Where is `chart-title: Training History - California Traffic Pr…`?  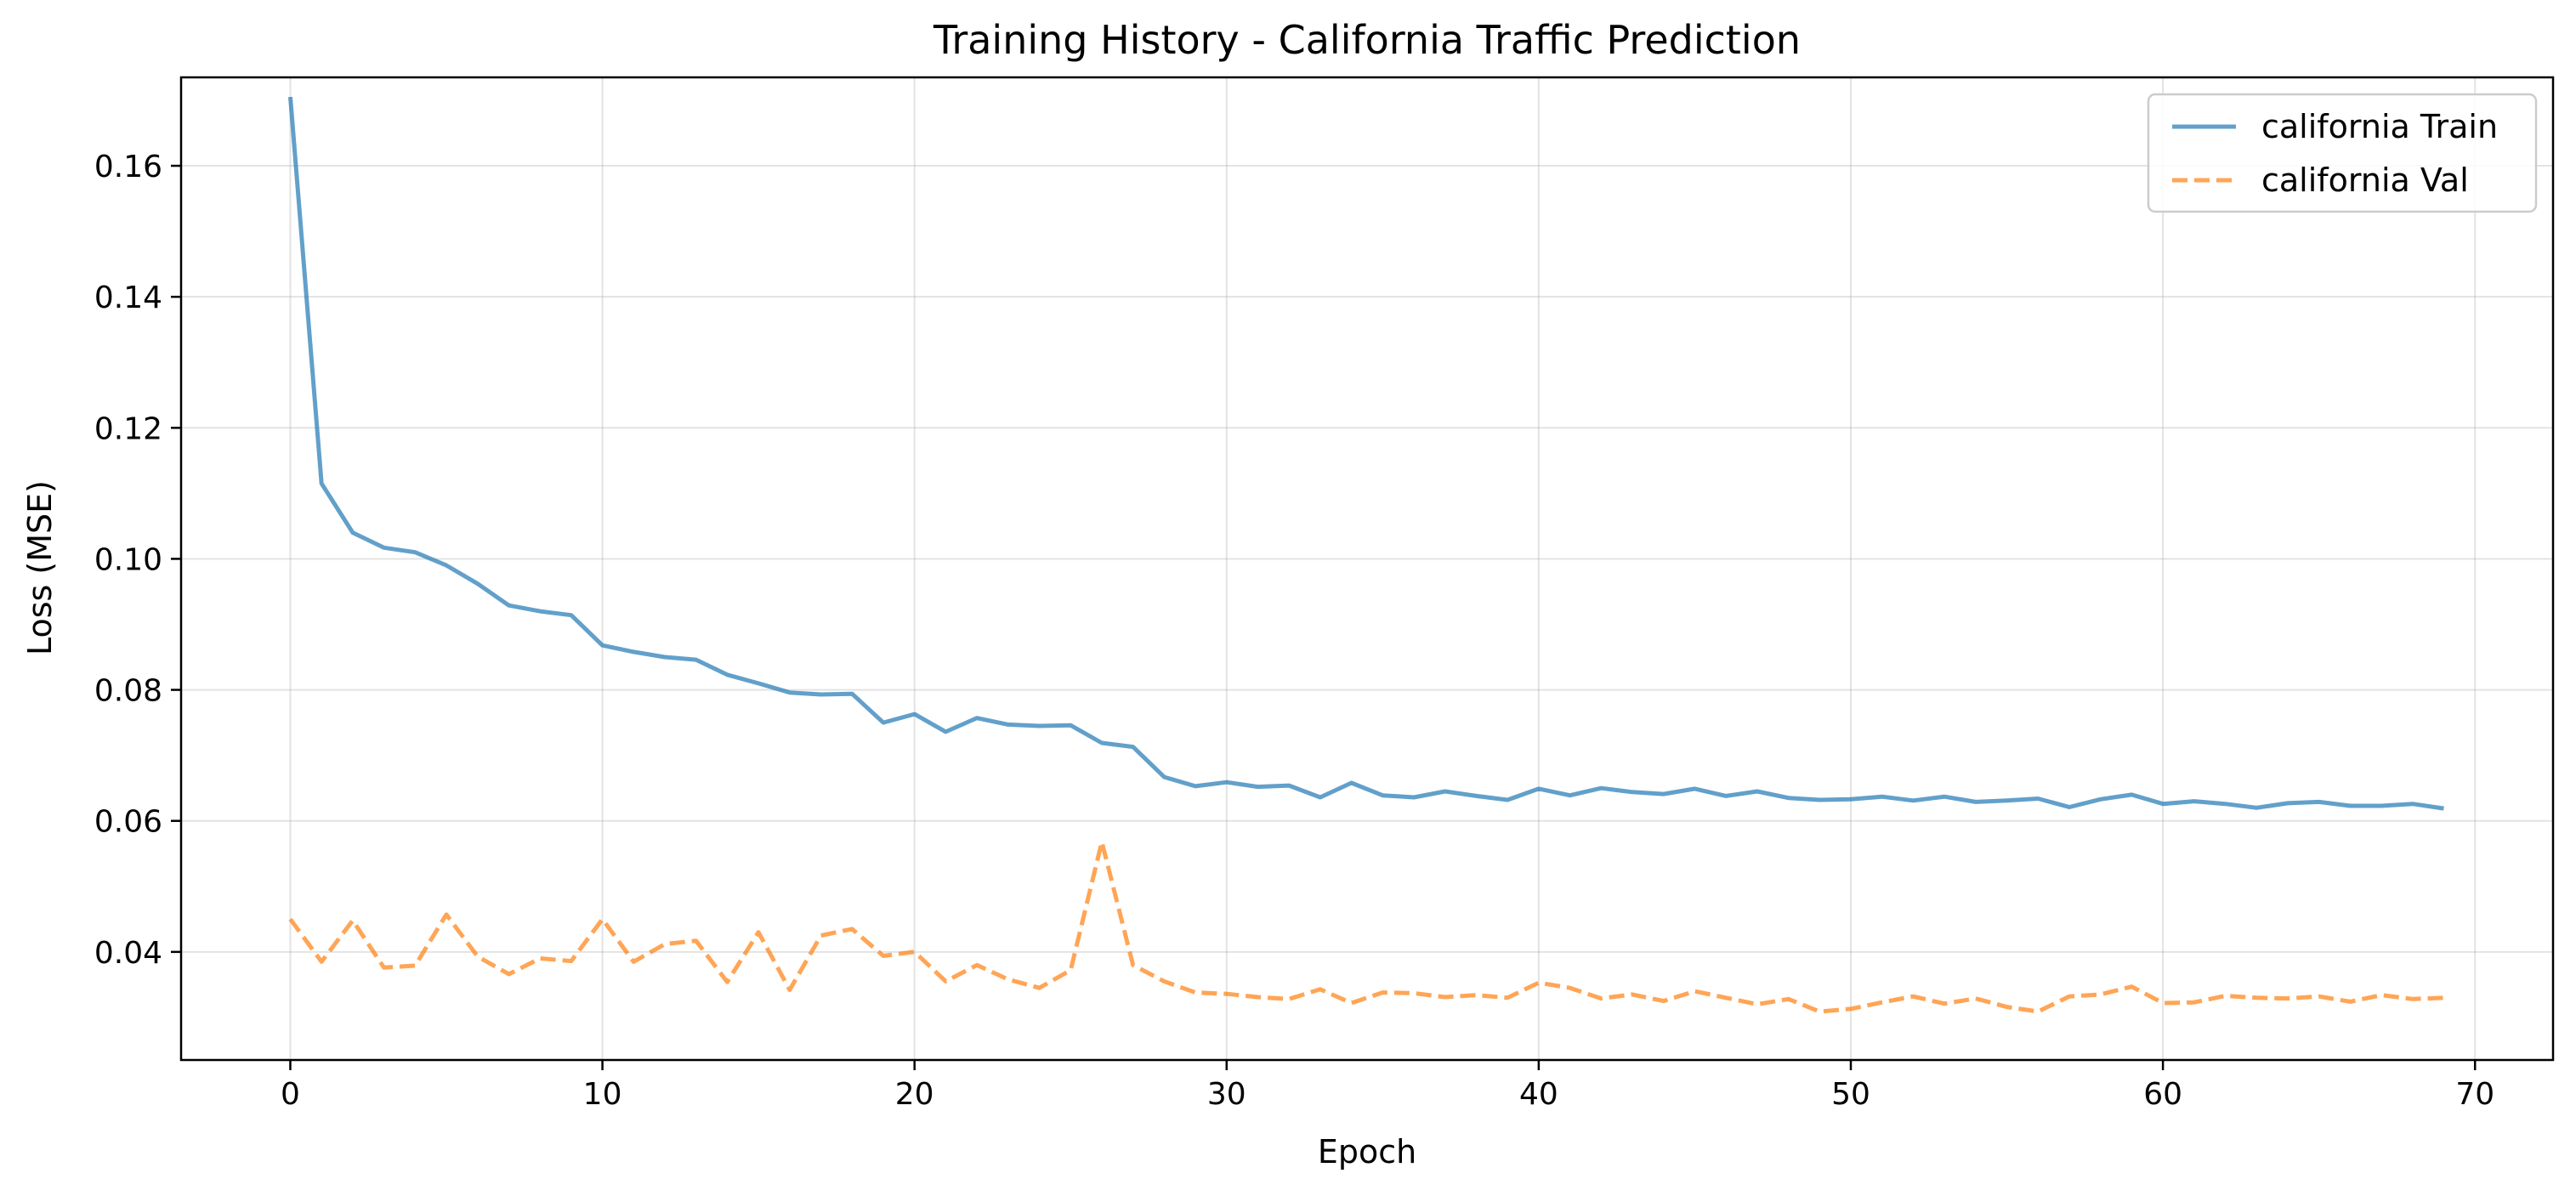 chart-title: Training History - California Traffic Pr… is located at coordinates (1367, 40).